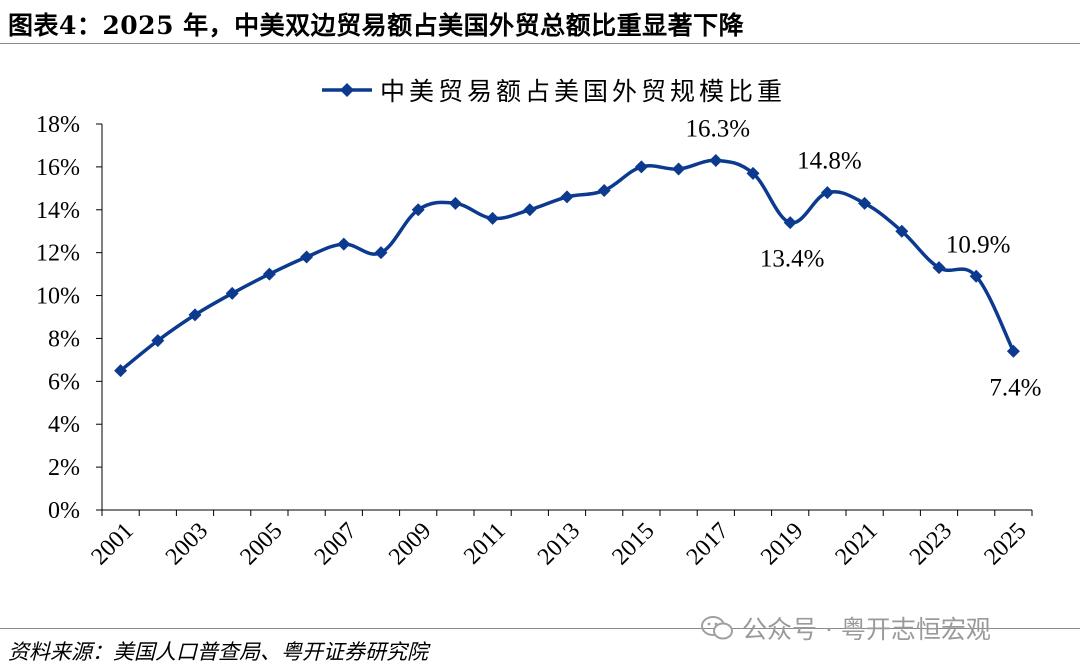 The height and width of the screenshot is (668, 1080). I want to click on data-label: 7.4%, so click(1015, 387).